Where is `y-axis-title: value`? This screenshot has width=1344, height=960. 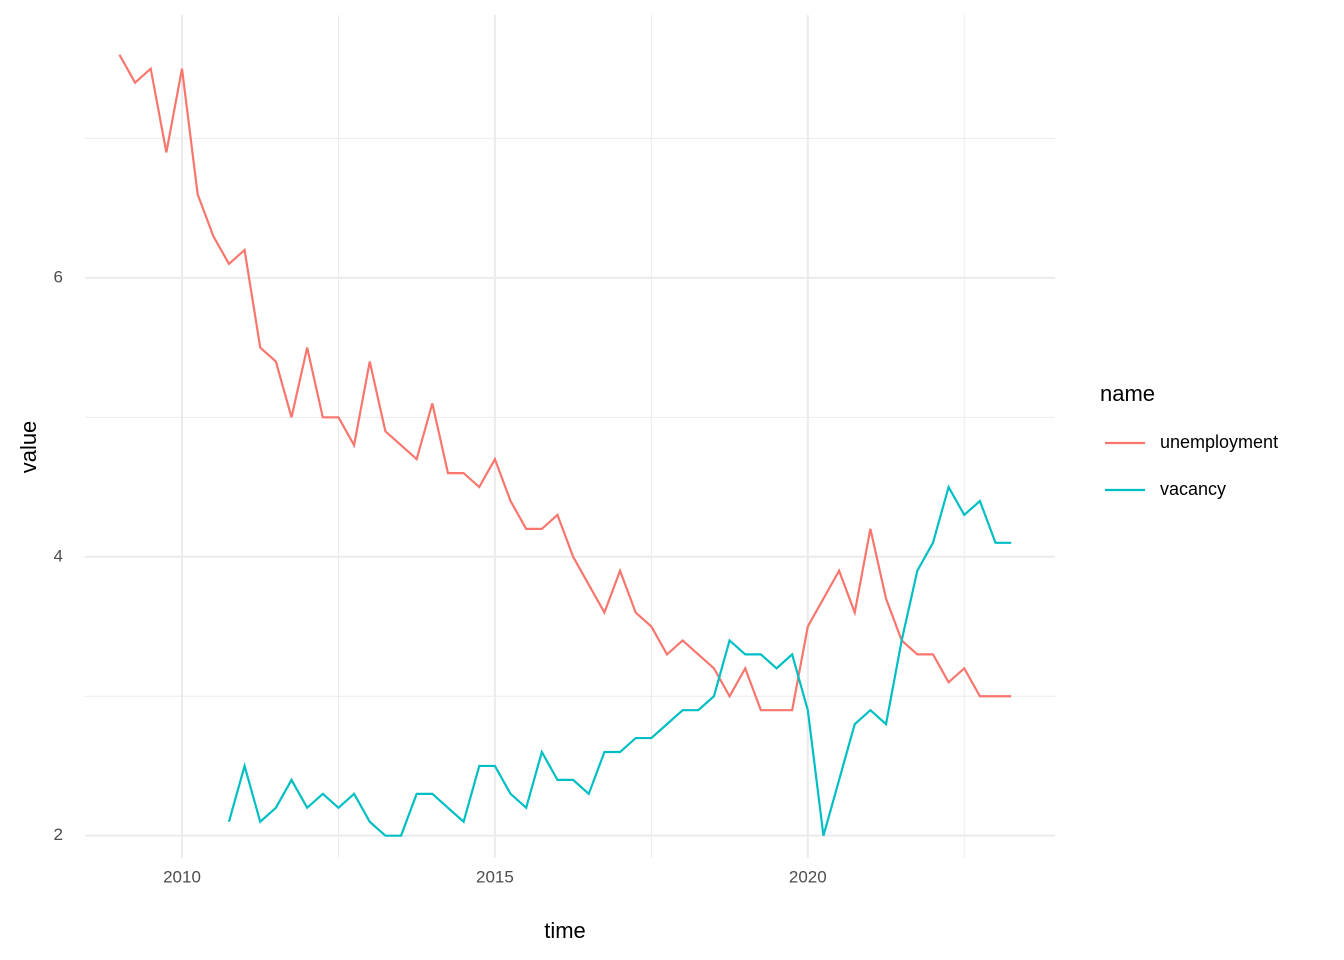
y-axis-title: value is located at coordinates (28, 447).